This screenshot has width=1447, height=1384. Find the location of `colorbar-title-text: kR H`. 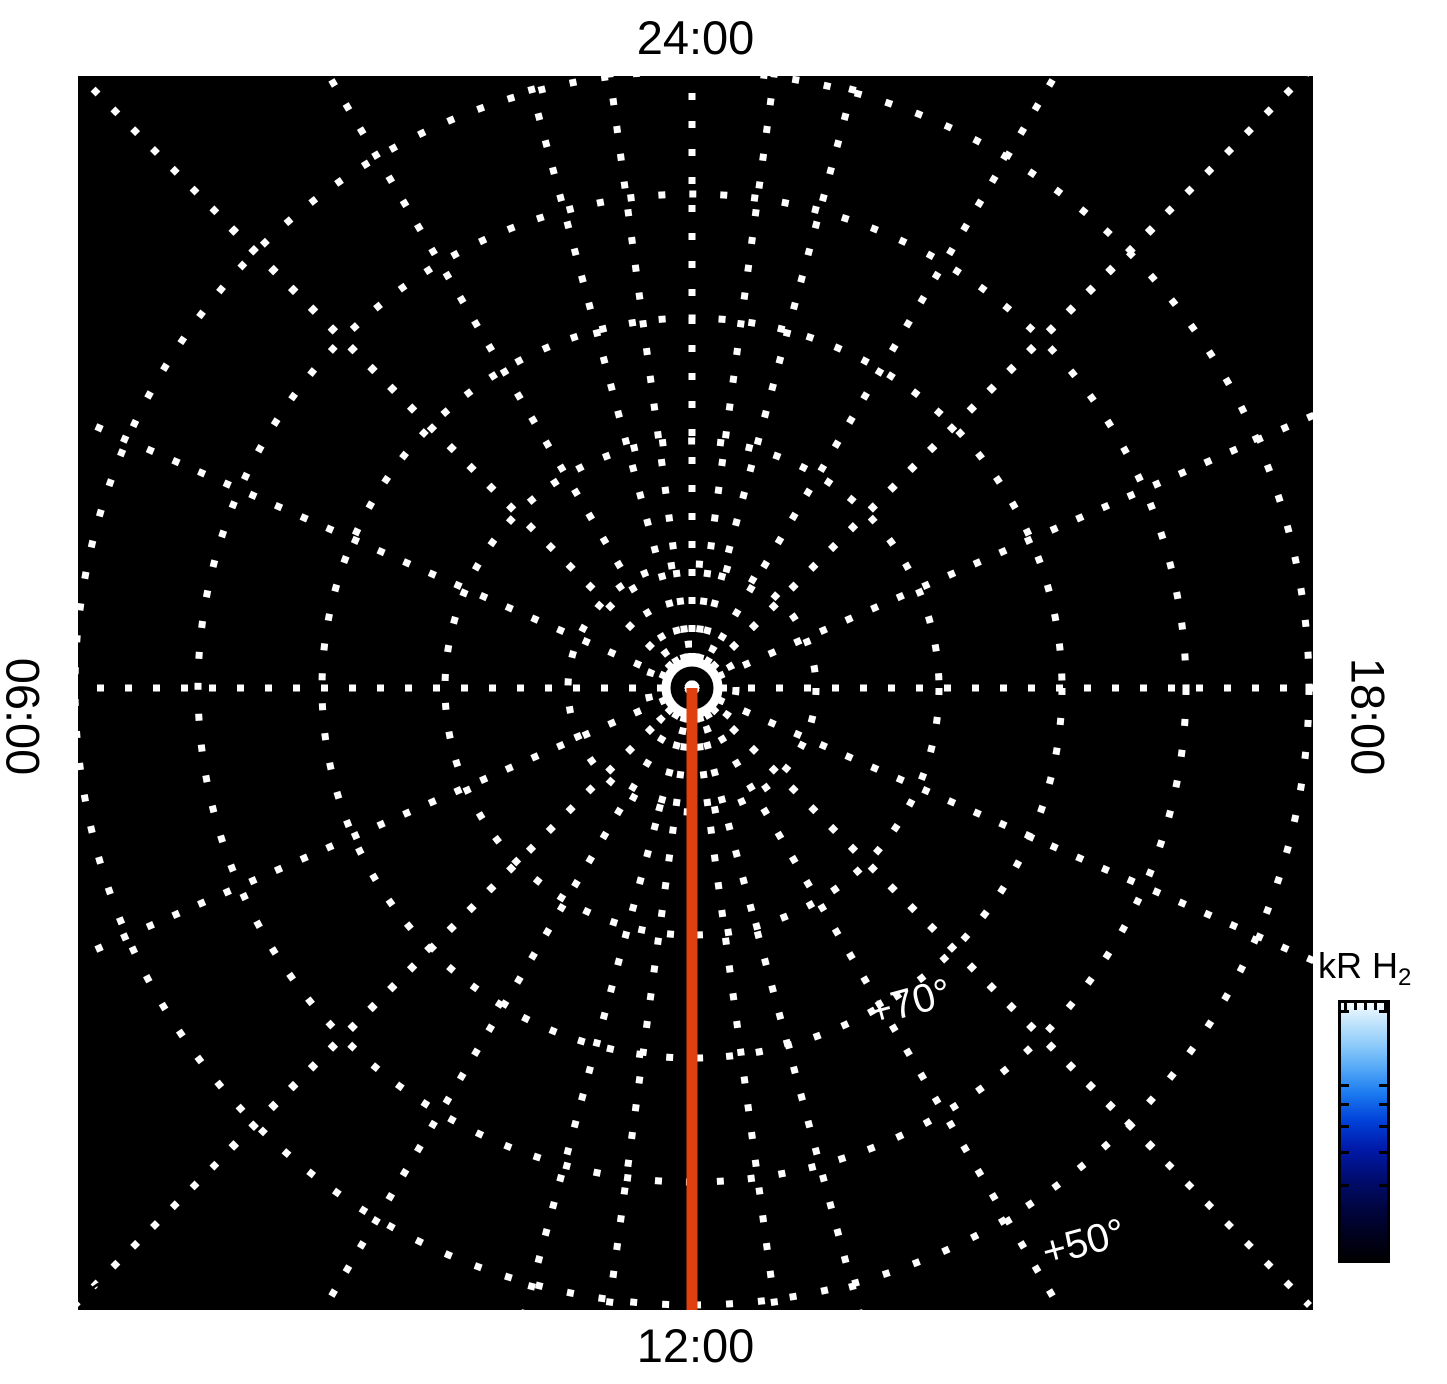

colorbar-title-text: kR H is located at coordinates (1358, 965).